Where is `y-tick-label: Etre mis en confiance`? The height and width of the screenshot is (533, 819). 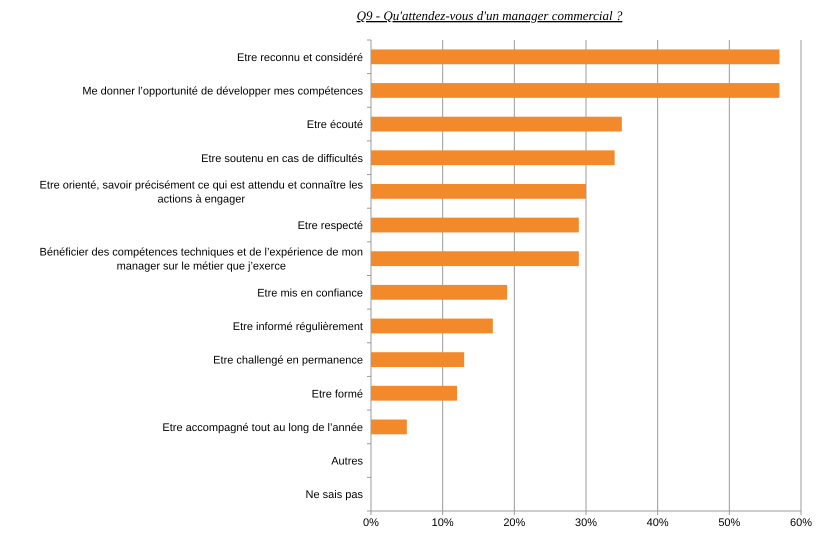 y-tick-label: Etre mis en confiance is located at coordinates (310, 293).